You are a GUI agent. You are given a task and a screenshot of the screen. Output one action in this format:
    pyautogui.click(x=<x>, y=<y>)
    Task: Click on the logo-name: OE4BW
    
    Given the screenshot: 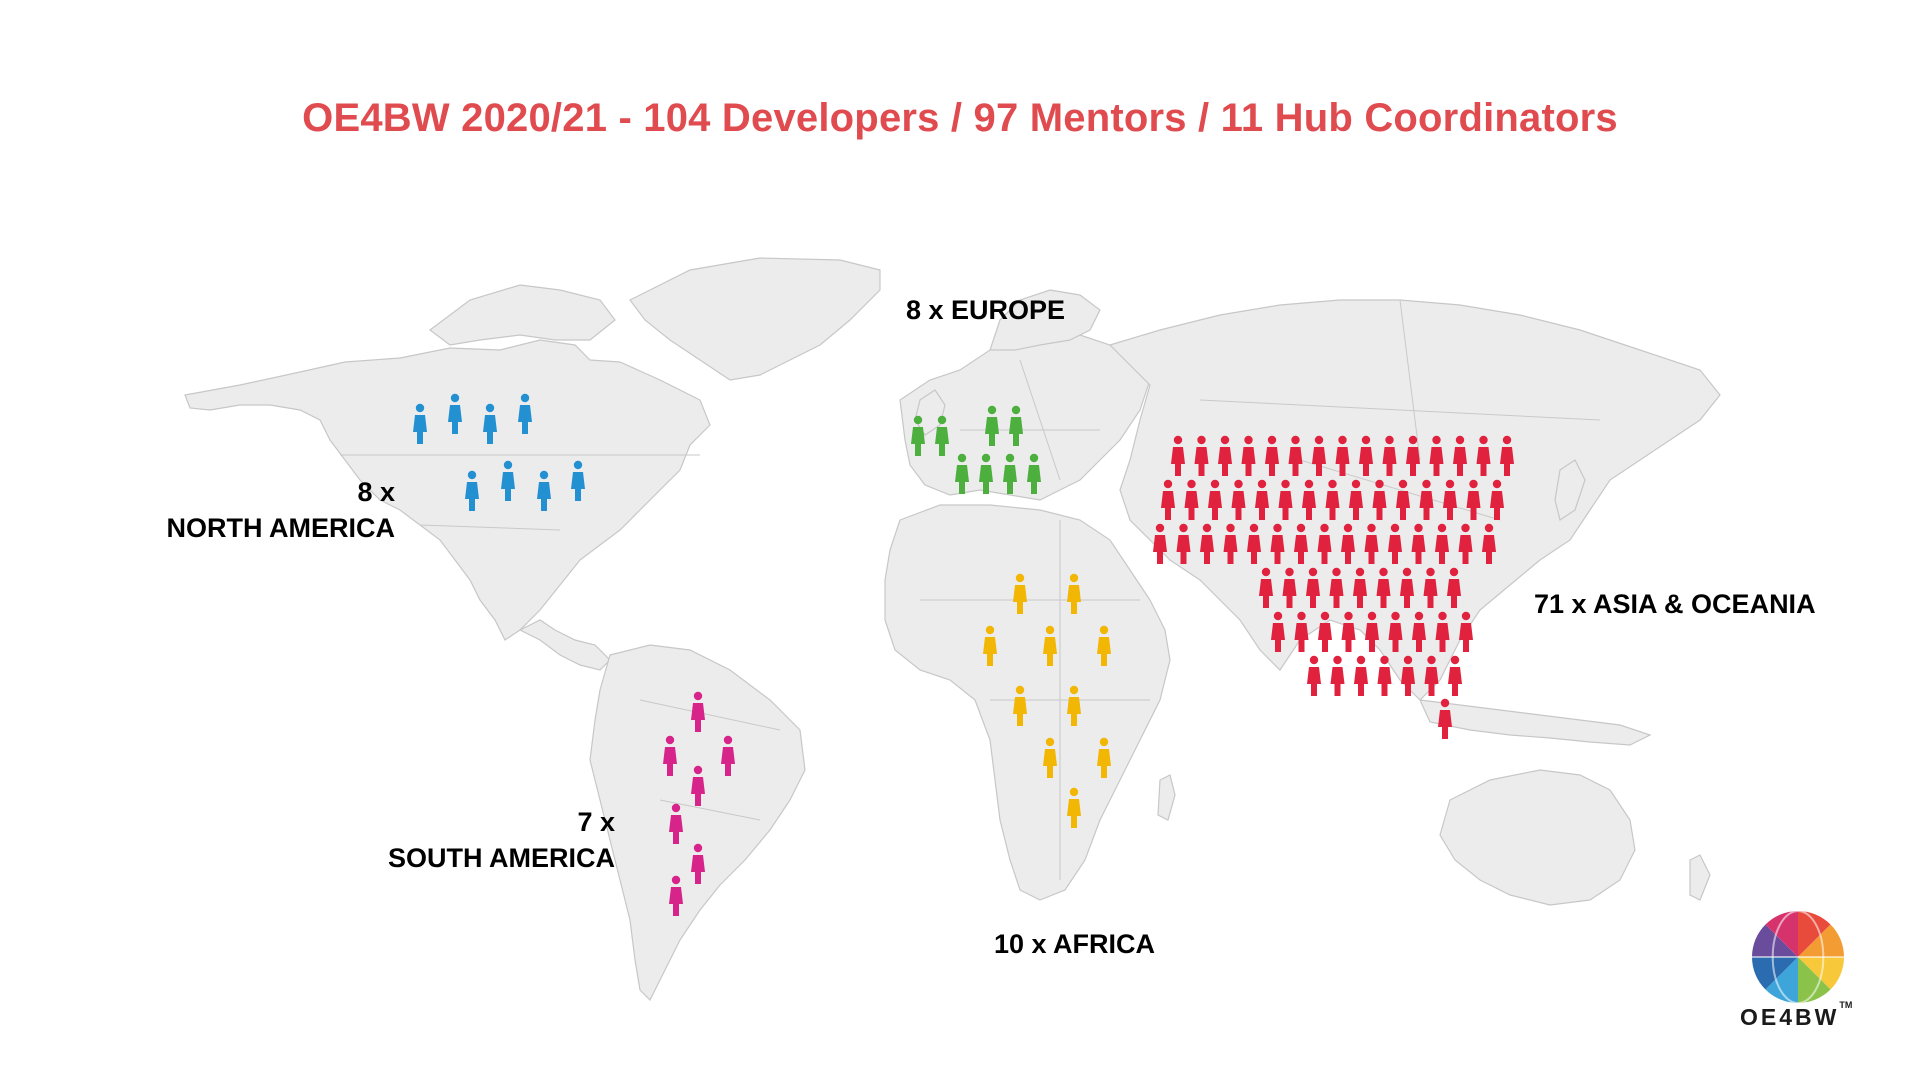 What is the action you would take?
    pyautogui.click(x=1790, y=1017)
    